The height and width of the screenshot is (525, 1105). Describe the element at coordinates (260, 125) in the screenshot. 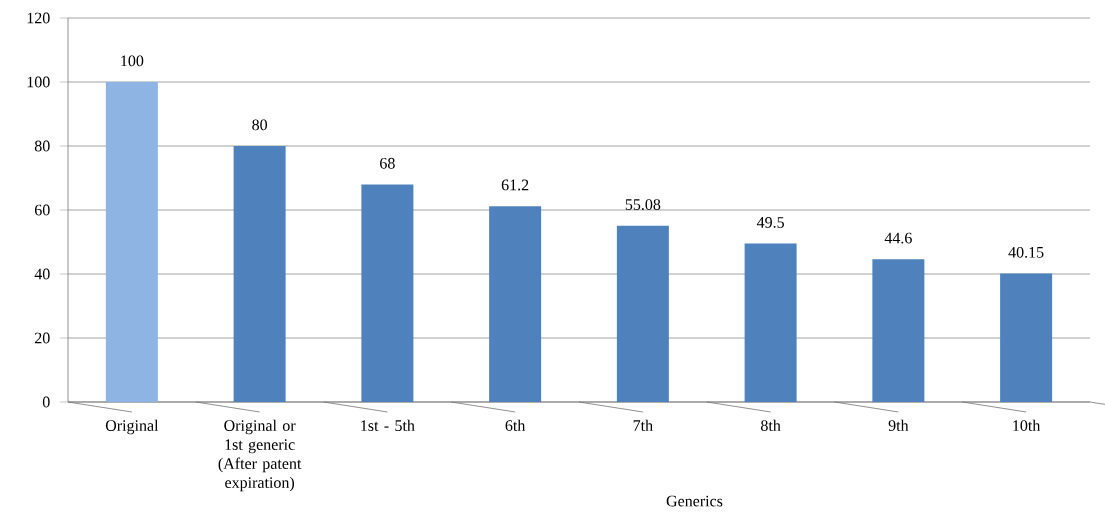

I see `data-label: 80` at that location.